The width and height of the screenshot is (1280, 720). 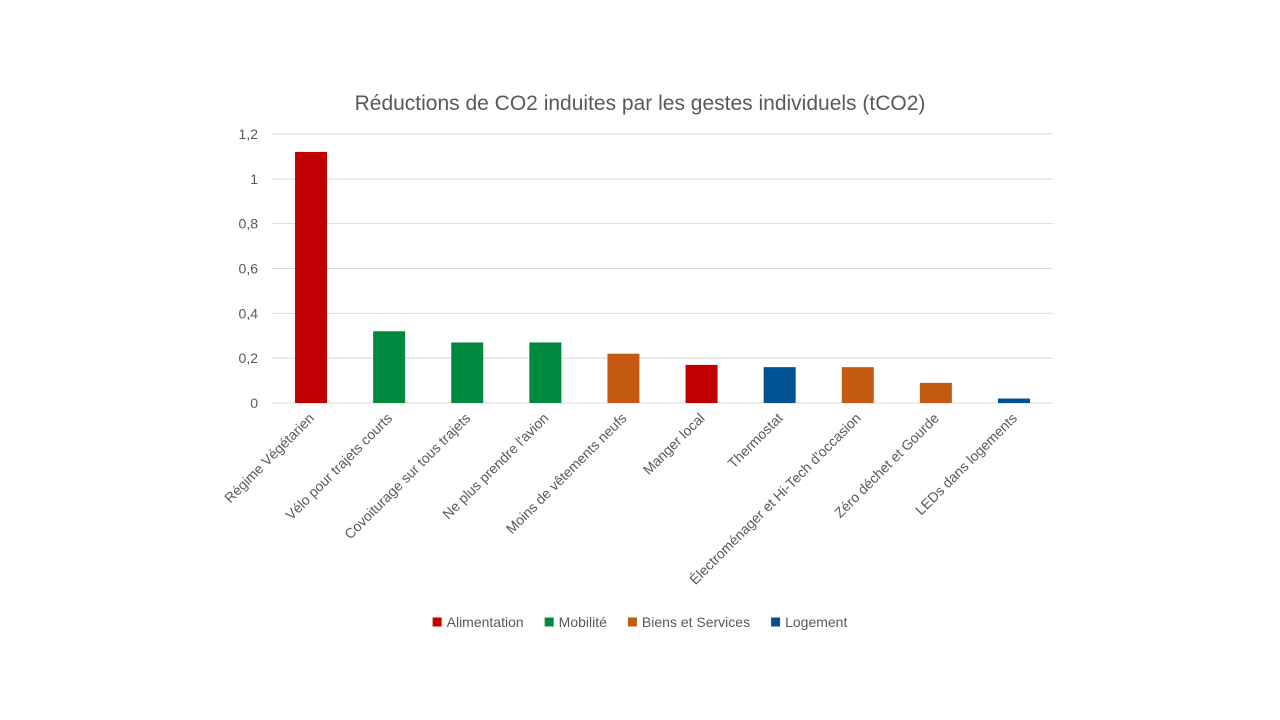 What do you see at coordinates (249, 134) in the screenshot?
I see `y-tick-label: 1,2` at bounding box center [249, 134].